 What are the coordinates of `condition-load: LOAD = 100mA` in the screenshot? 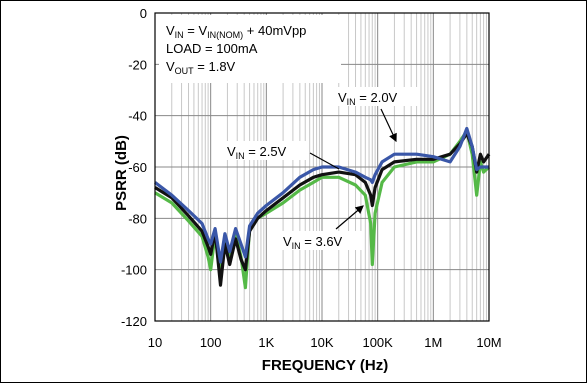 It's located at (212, 48).